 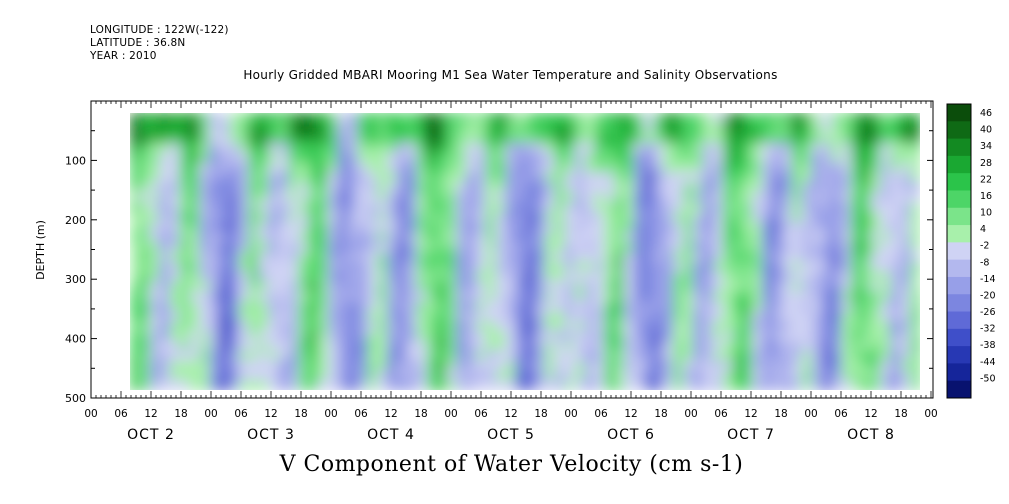 What do you see at coordinates (988, 329) in the screenshot?
I see `colorbar-label: -32` at bounding box center [988, 329].